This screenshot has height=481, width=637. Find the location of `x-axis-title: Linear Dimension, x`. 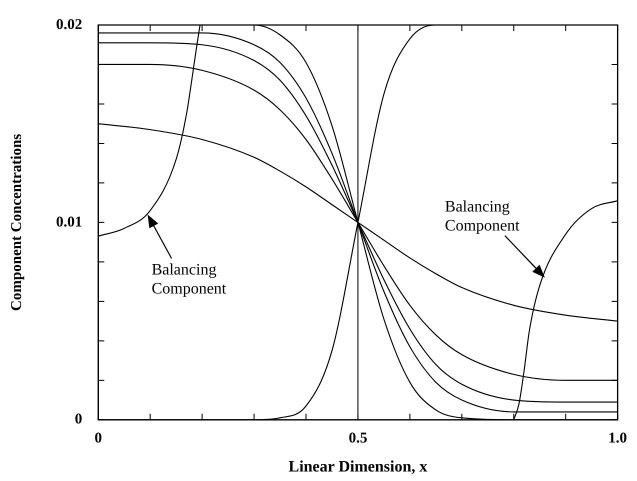

x-axis-title: Linear Dimension, x is located at coordinates (358, 467).